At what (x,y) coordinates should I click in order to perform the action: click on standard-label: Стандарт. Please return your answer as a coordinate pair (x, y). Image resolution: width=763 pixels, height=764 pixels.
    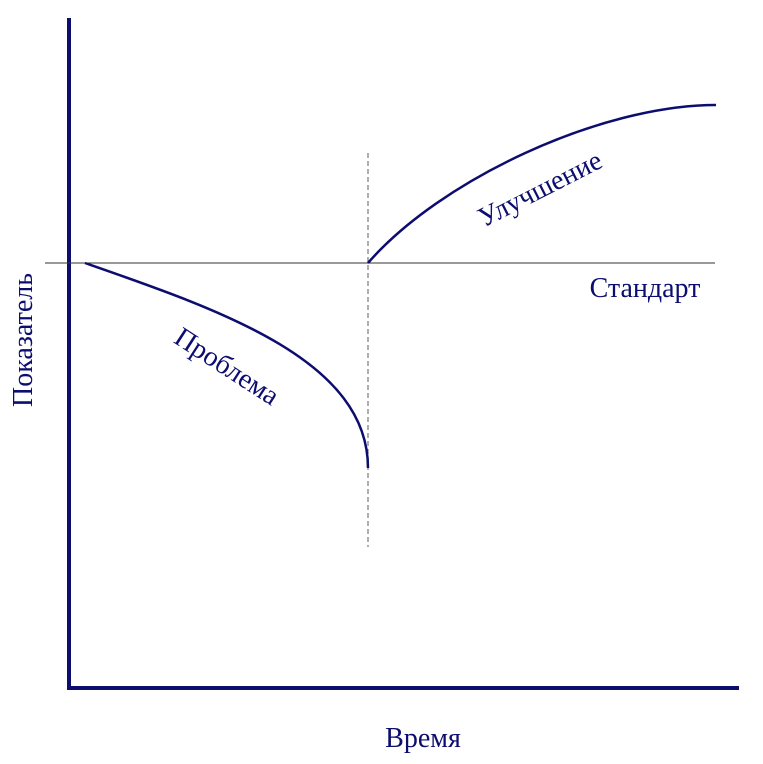
    Looking at the image, I should click on (645, 288).